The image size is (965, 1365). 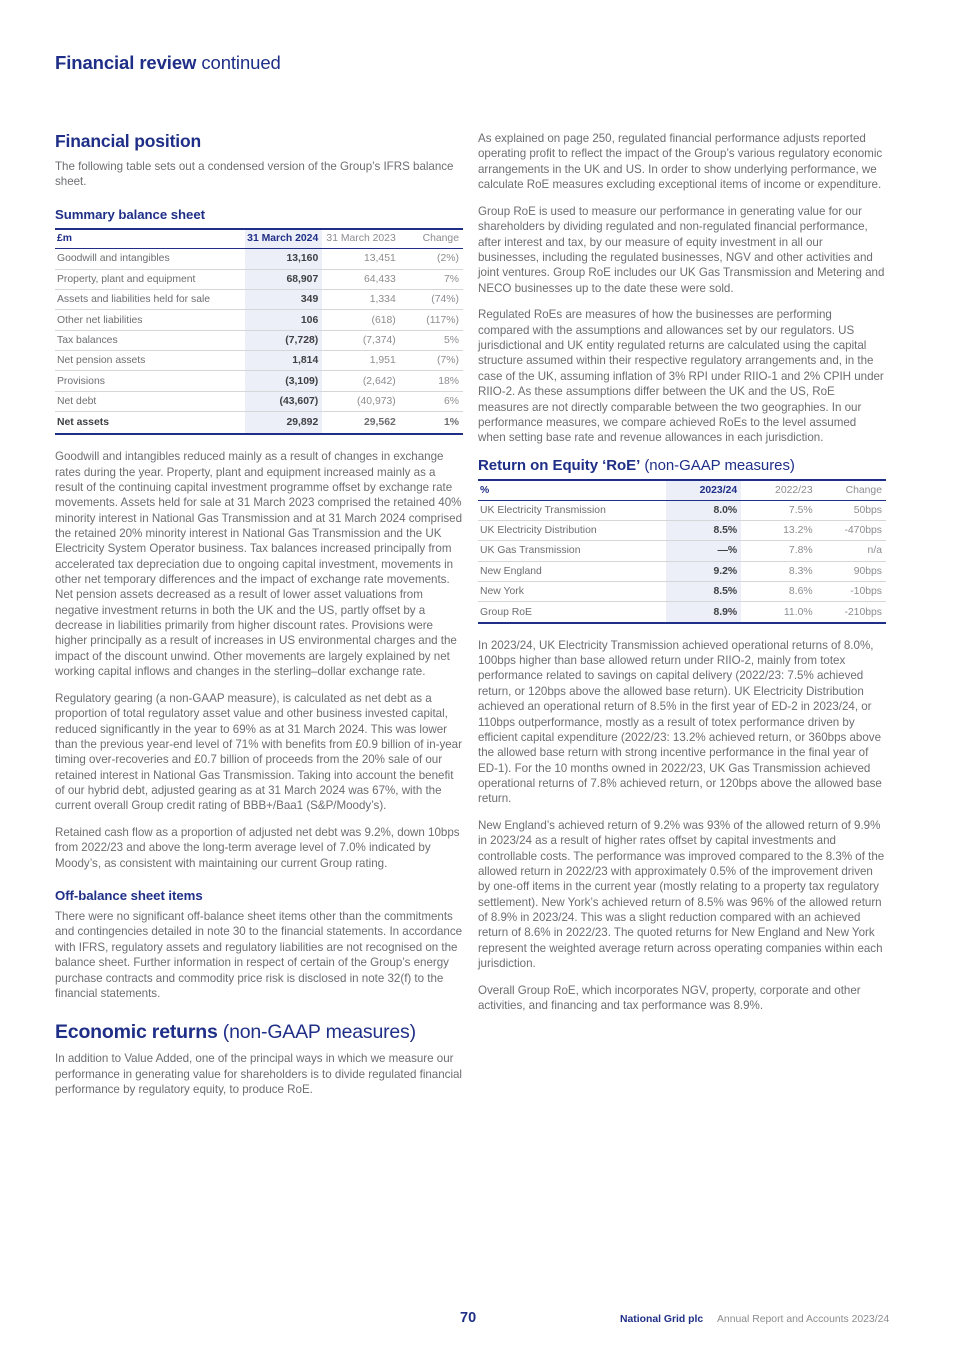 I want to click on row-label: Goodwill and intangibles, so click(x=150, y=259).